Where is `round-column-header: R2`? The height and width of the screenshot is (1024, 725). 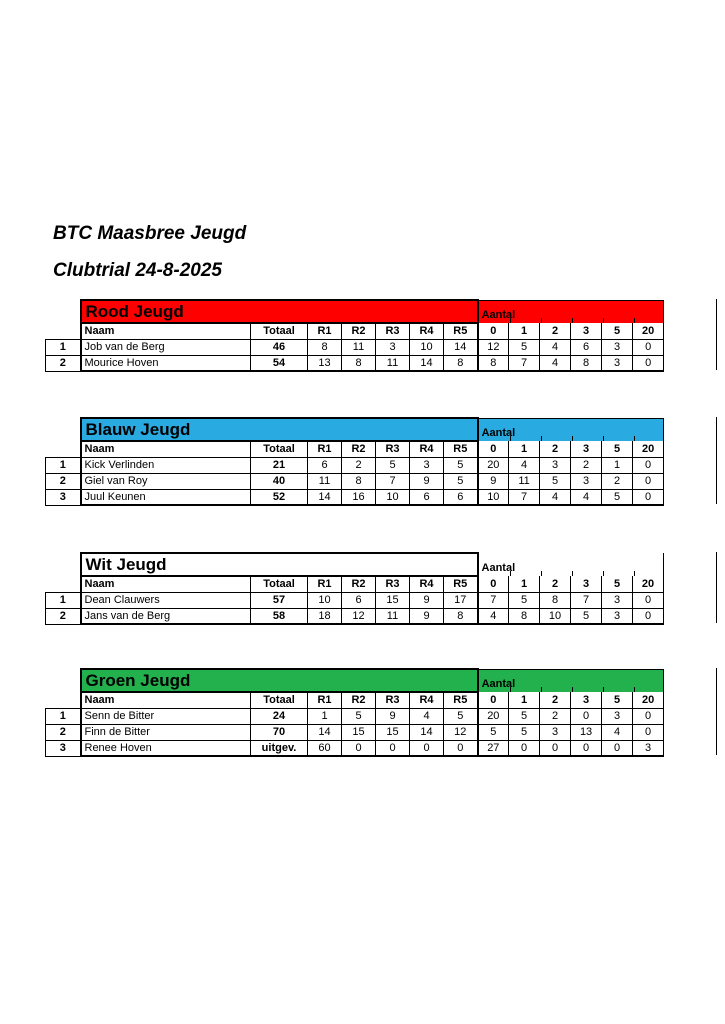
round-column-header: R2 is located at coordinates (358, 331).